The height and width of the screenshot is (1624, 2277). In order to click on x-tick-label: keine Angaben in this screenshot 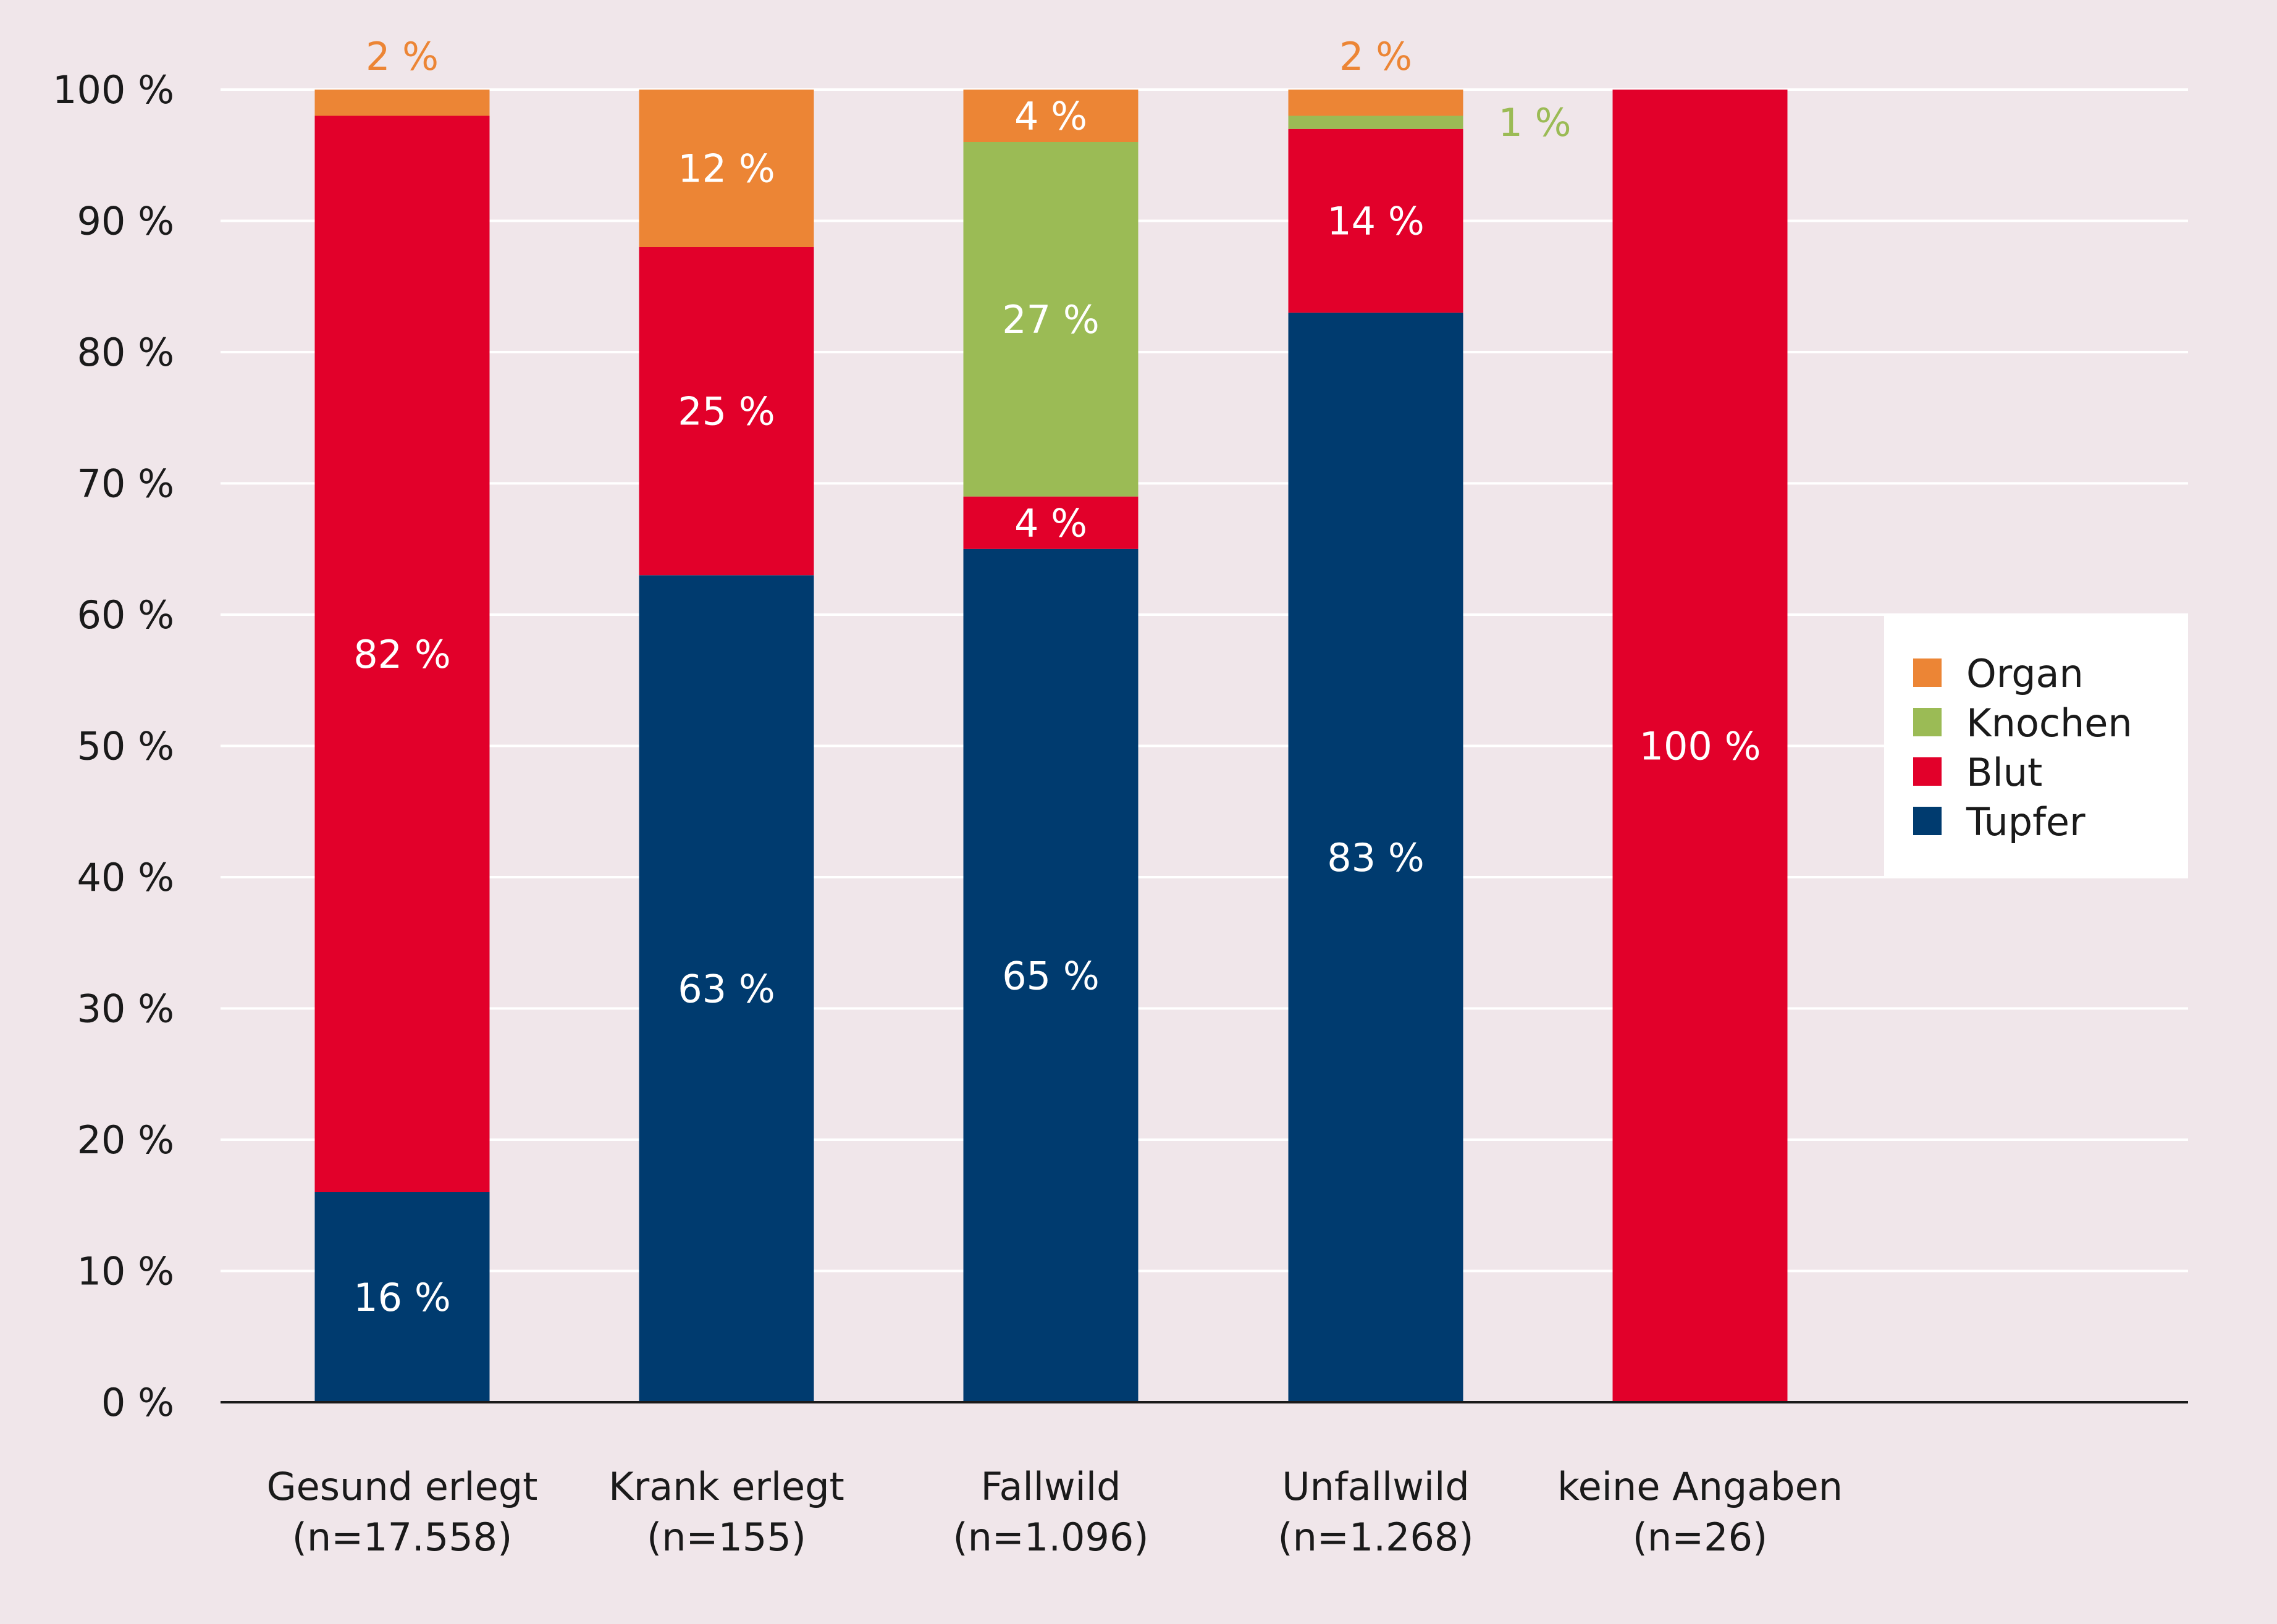, I will do `click(1700, 1486)`.